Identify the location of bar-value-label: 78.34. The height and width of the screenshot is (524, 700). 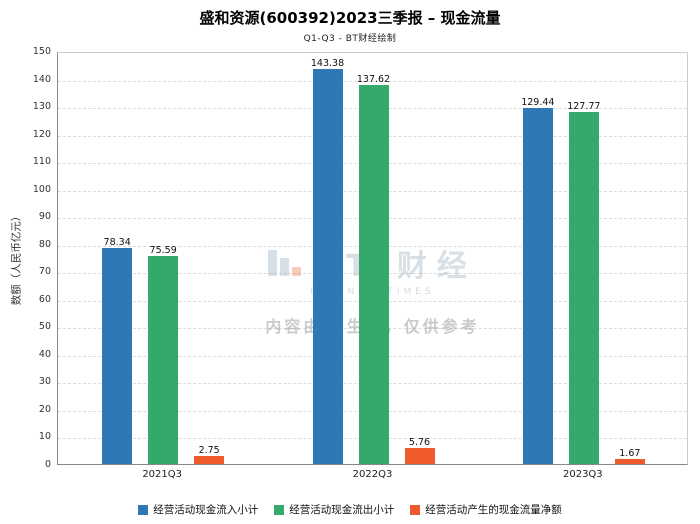
(117, 243).